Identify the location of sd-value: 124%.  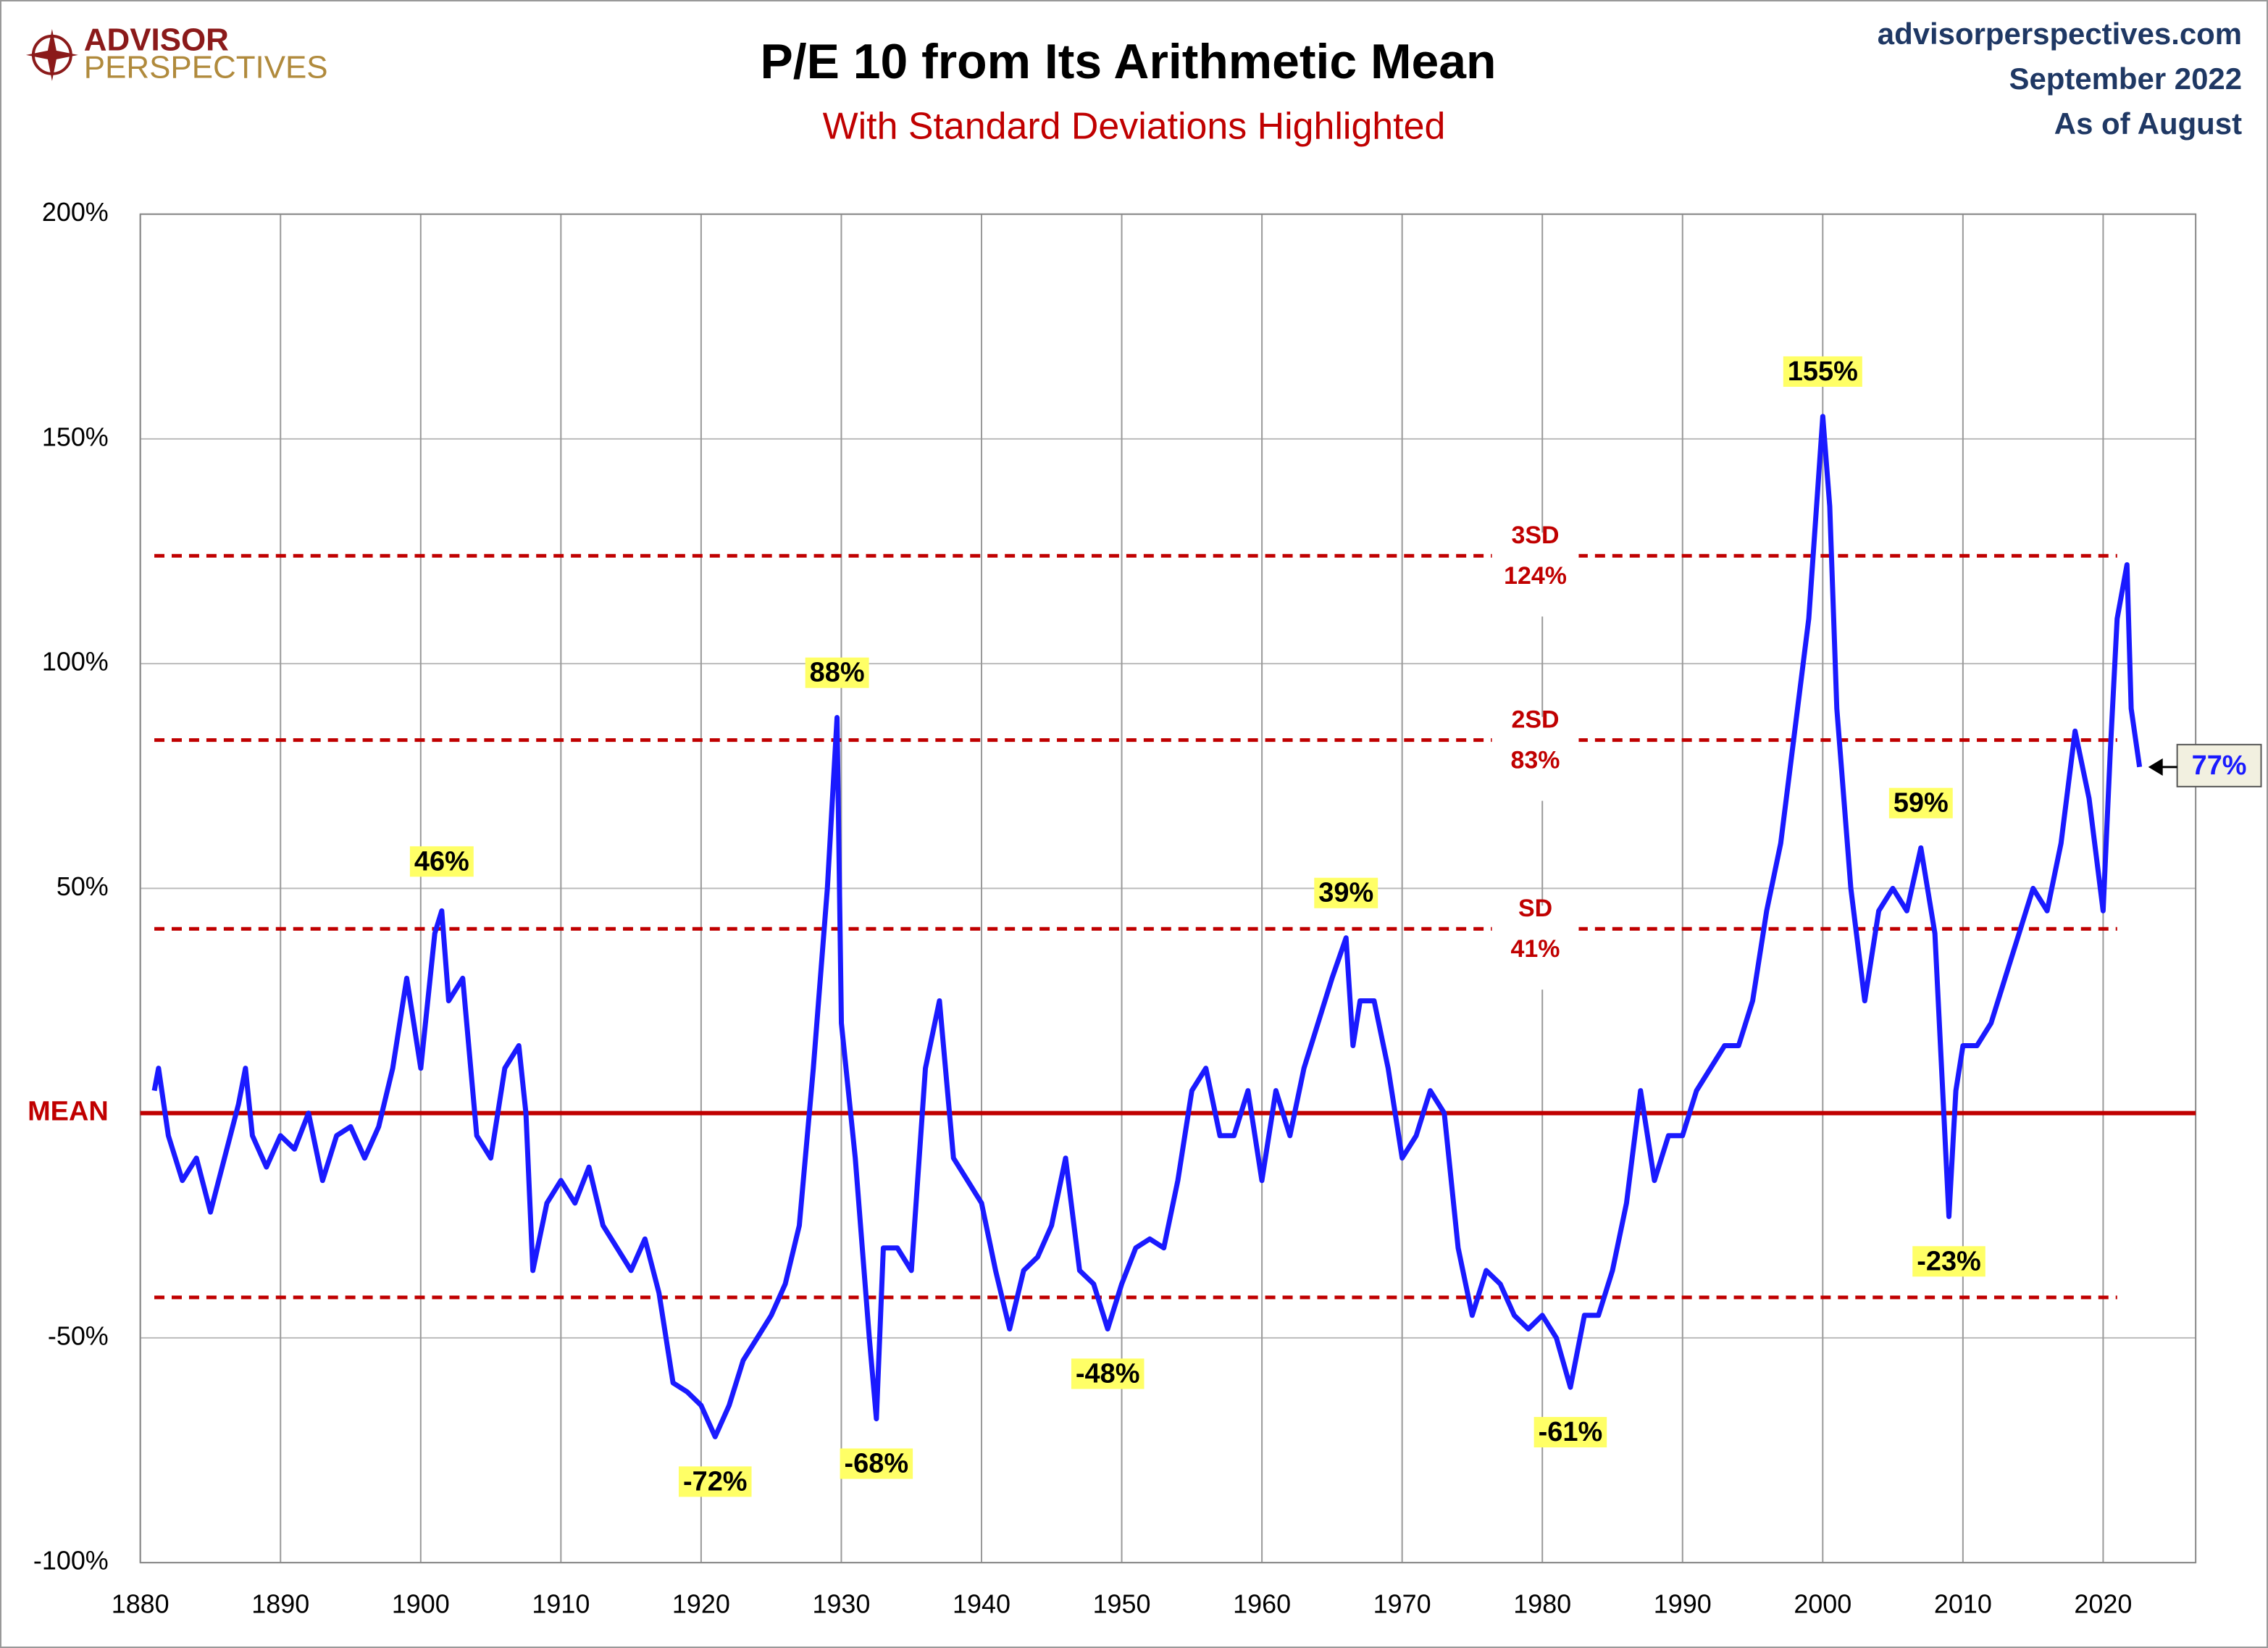
(1536, 576).